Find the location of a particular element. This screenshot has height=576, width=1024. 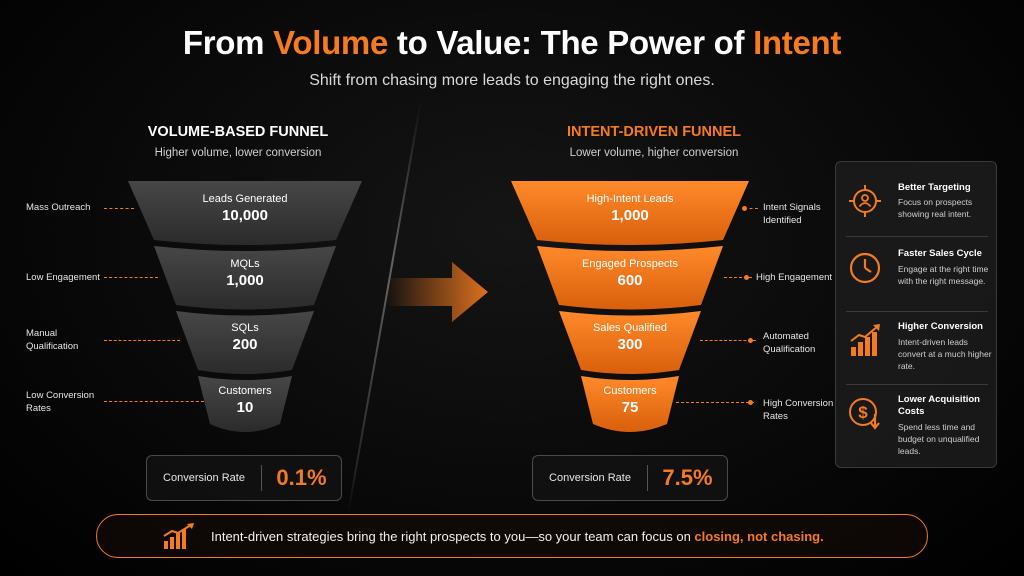

target-user-icon is located at coordinates (865, 201).